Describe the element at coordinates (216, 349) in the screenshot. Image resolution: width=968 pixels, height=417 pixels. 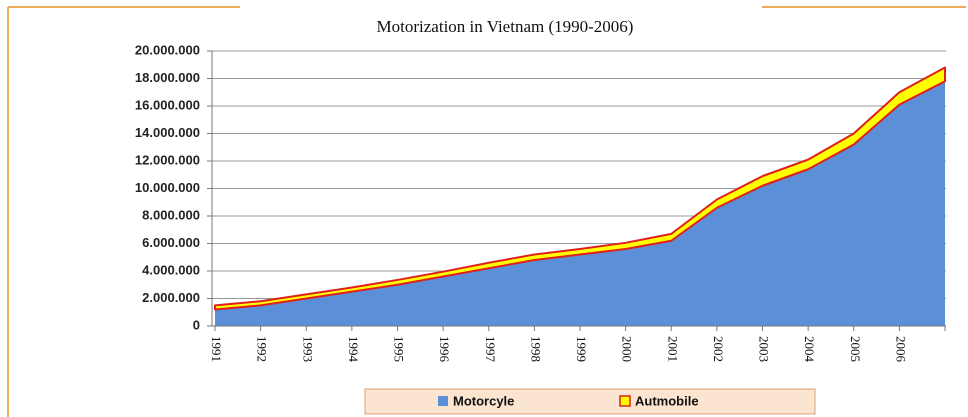
I see `x-tick-label: 1991` at that location.